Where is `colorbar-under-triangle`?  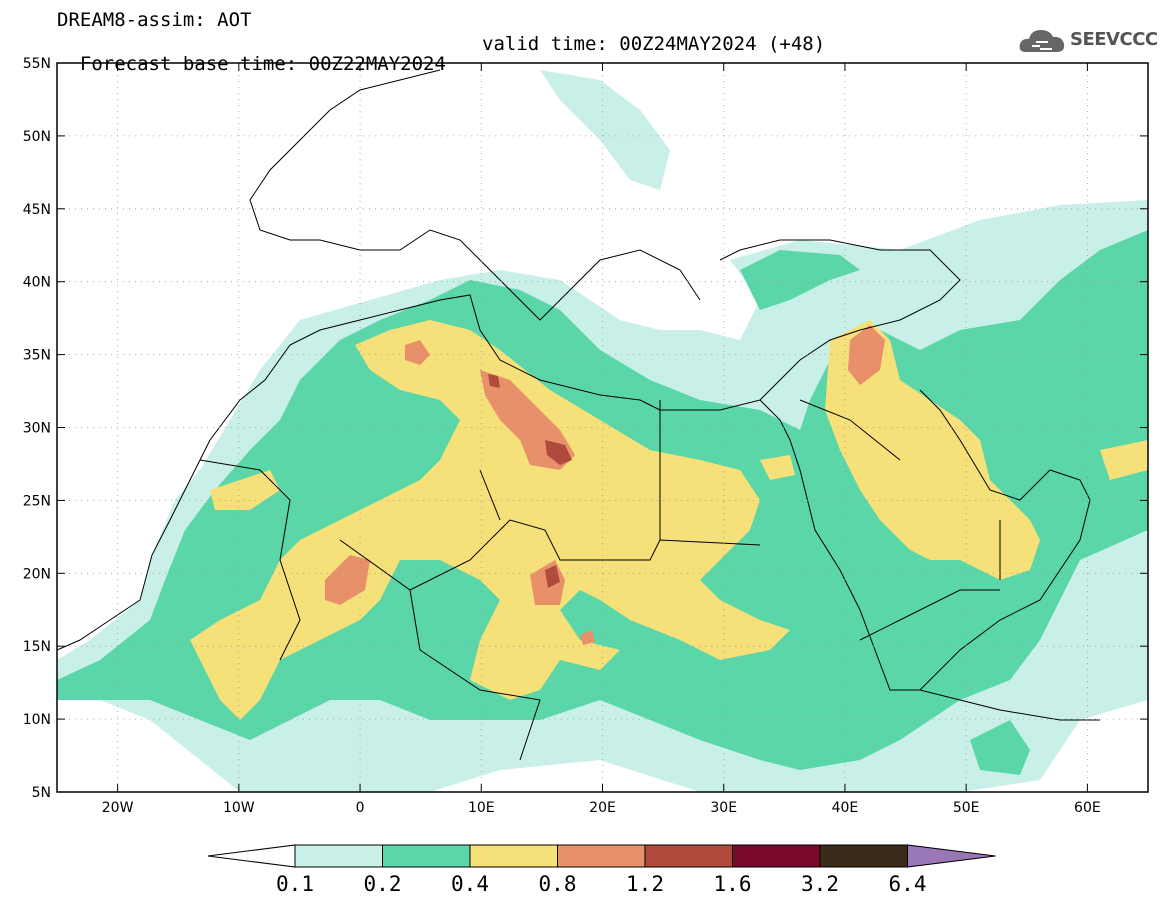 colorbar-under-triangle is located at coordinates (251, 856).